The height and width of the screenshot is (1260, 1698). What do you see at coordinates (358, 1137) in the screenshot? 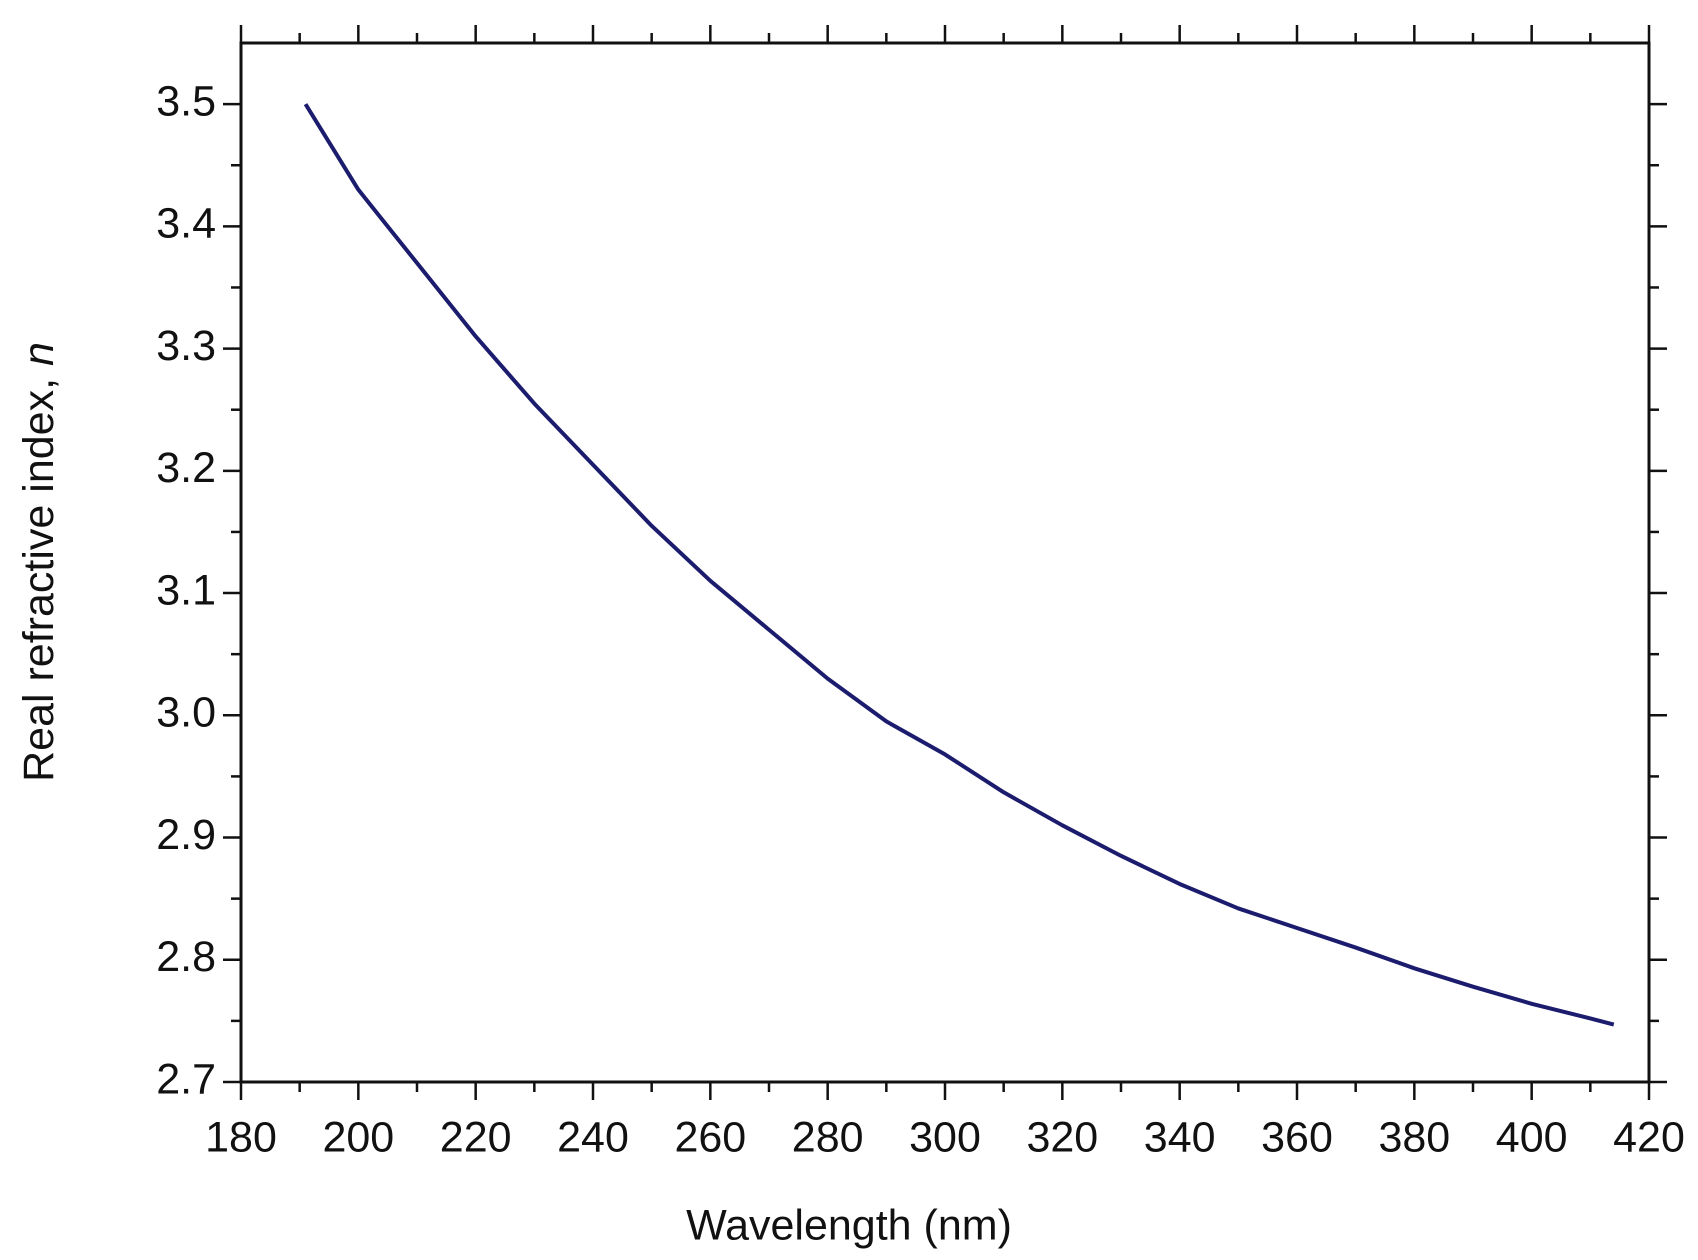
I see `x-tick-label: 200` at bounding box center [358, 1137].